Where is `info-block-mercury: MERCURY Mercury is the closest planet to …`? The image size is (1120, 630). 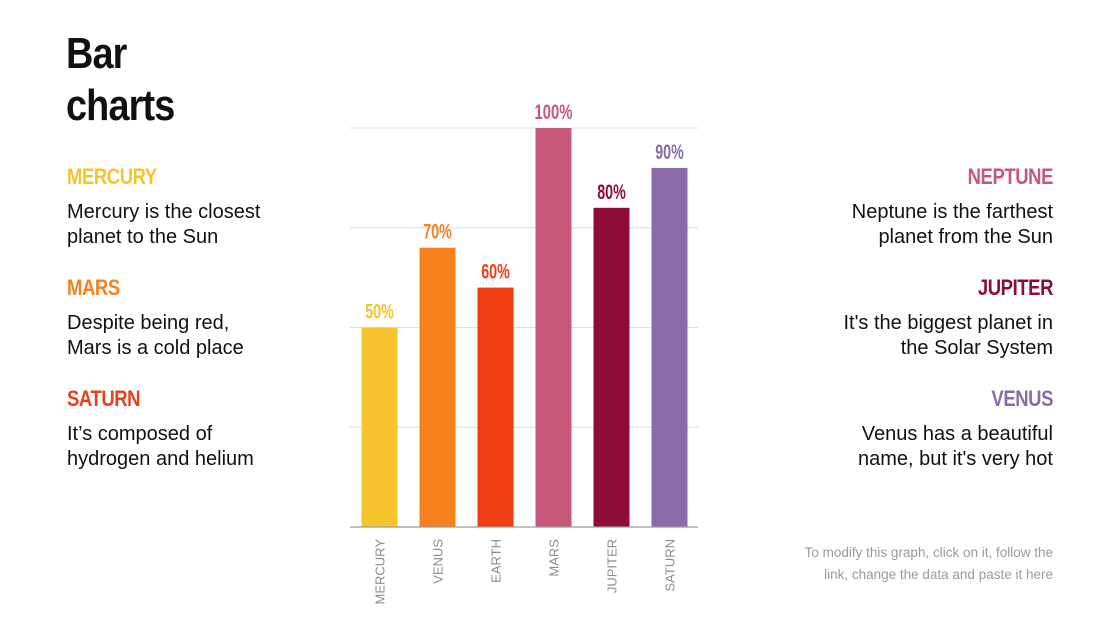 info-block-mercury: MERCURY Mercury is the closest planet to … is located at coordinates (217, 207).